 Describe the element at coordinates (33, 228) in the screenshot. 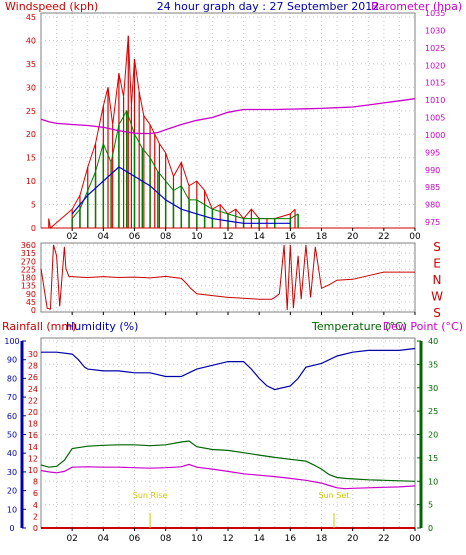

I see `windspeed-tick-label: 0` at that location.